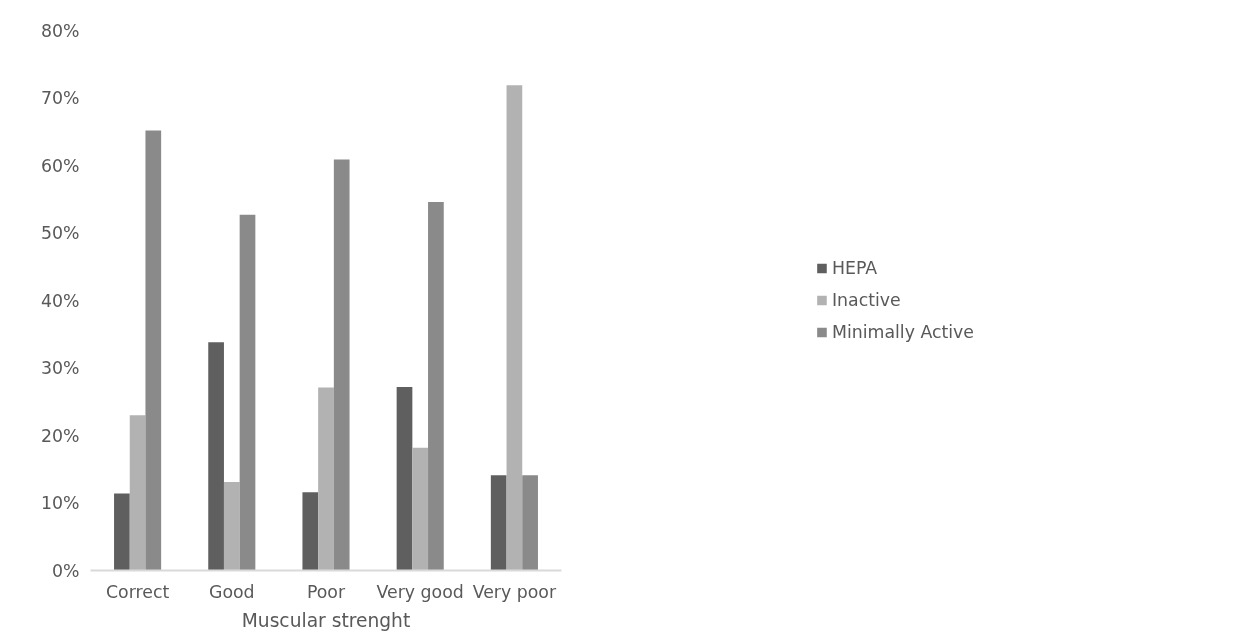  What do you see at coordinates (60, 98) in the screenshot?
I see `y-tick-label: 70%` at bounding box center [60, 98].